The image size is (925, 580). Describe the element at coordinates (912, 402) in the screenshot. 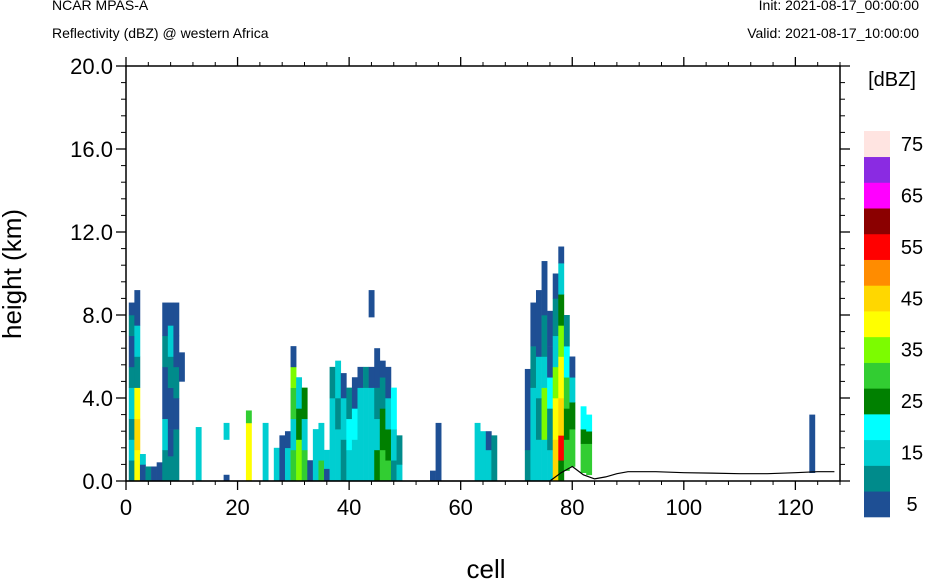

I see `colorbar-label: 25` at that location.